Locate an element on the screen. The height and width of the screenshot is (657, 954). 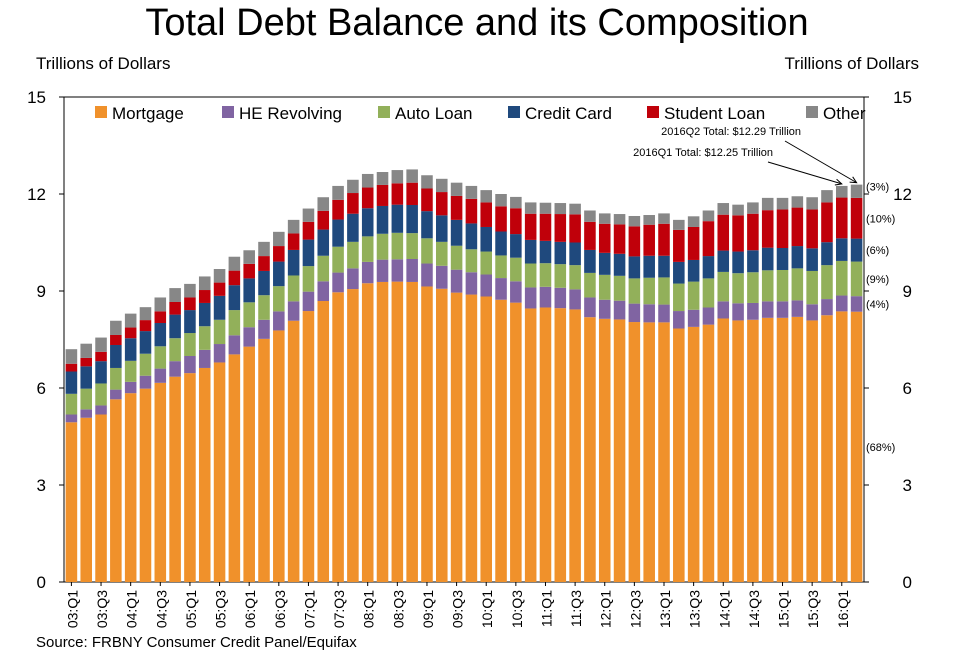
bar-credit-card-07-q1 is located at coordinates (308, 253).